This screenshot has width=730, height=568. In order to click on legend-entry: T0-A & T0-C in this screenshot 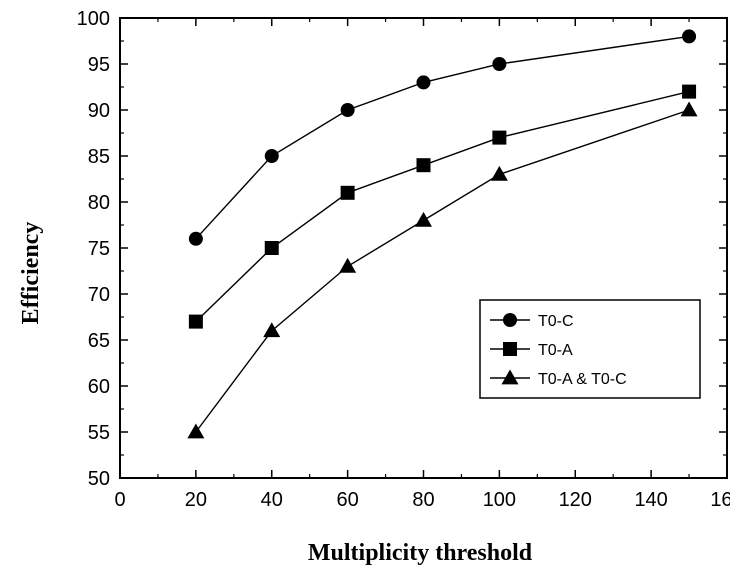, I will do `click(558, 378)`.